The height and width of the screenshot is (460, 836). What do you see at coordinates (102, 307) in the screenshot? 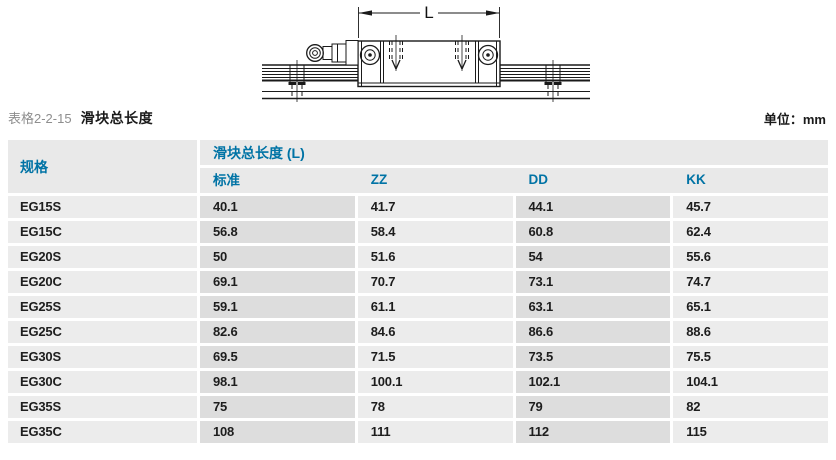
I see `spec-cell: EG25S` at bounding box center [102, 307].